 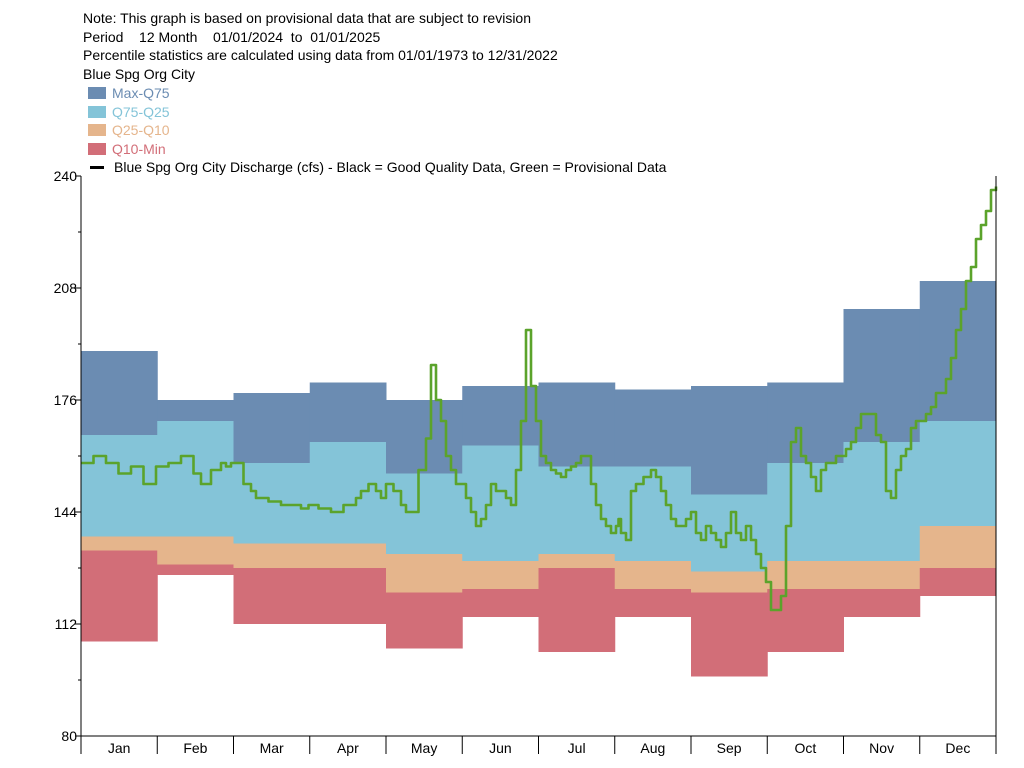 I want to click on band-q10-min-mar, so click(x=272, y=596).